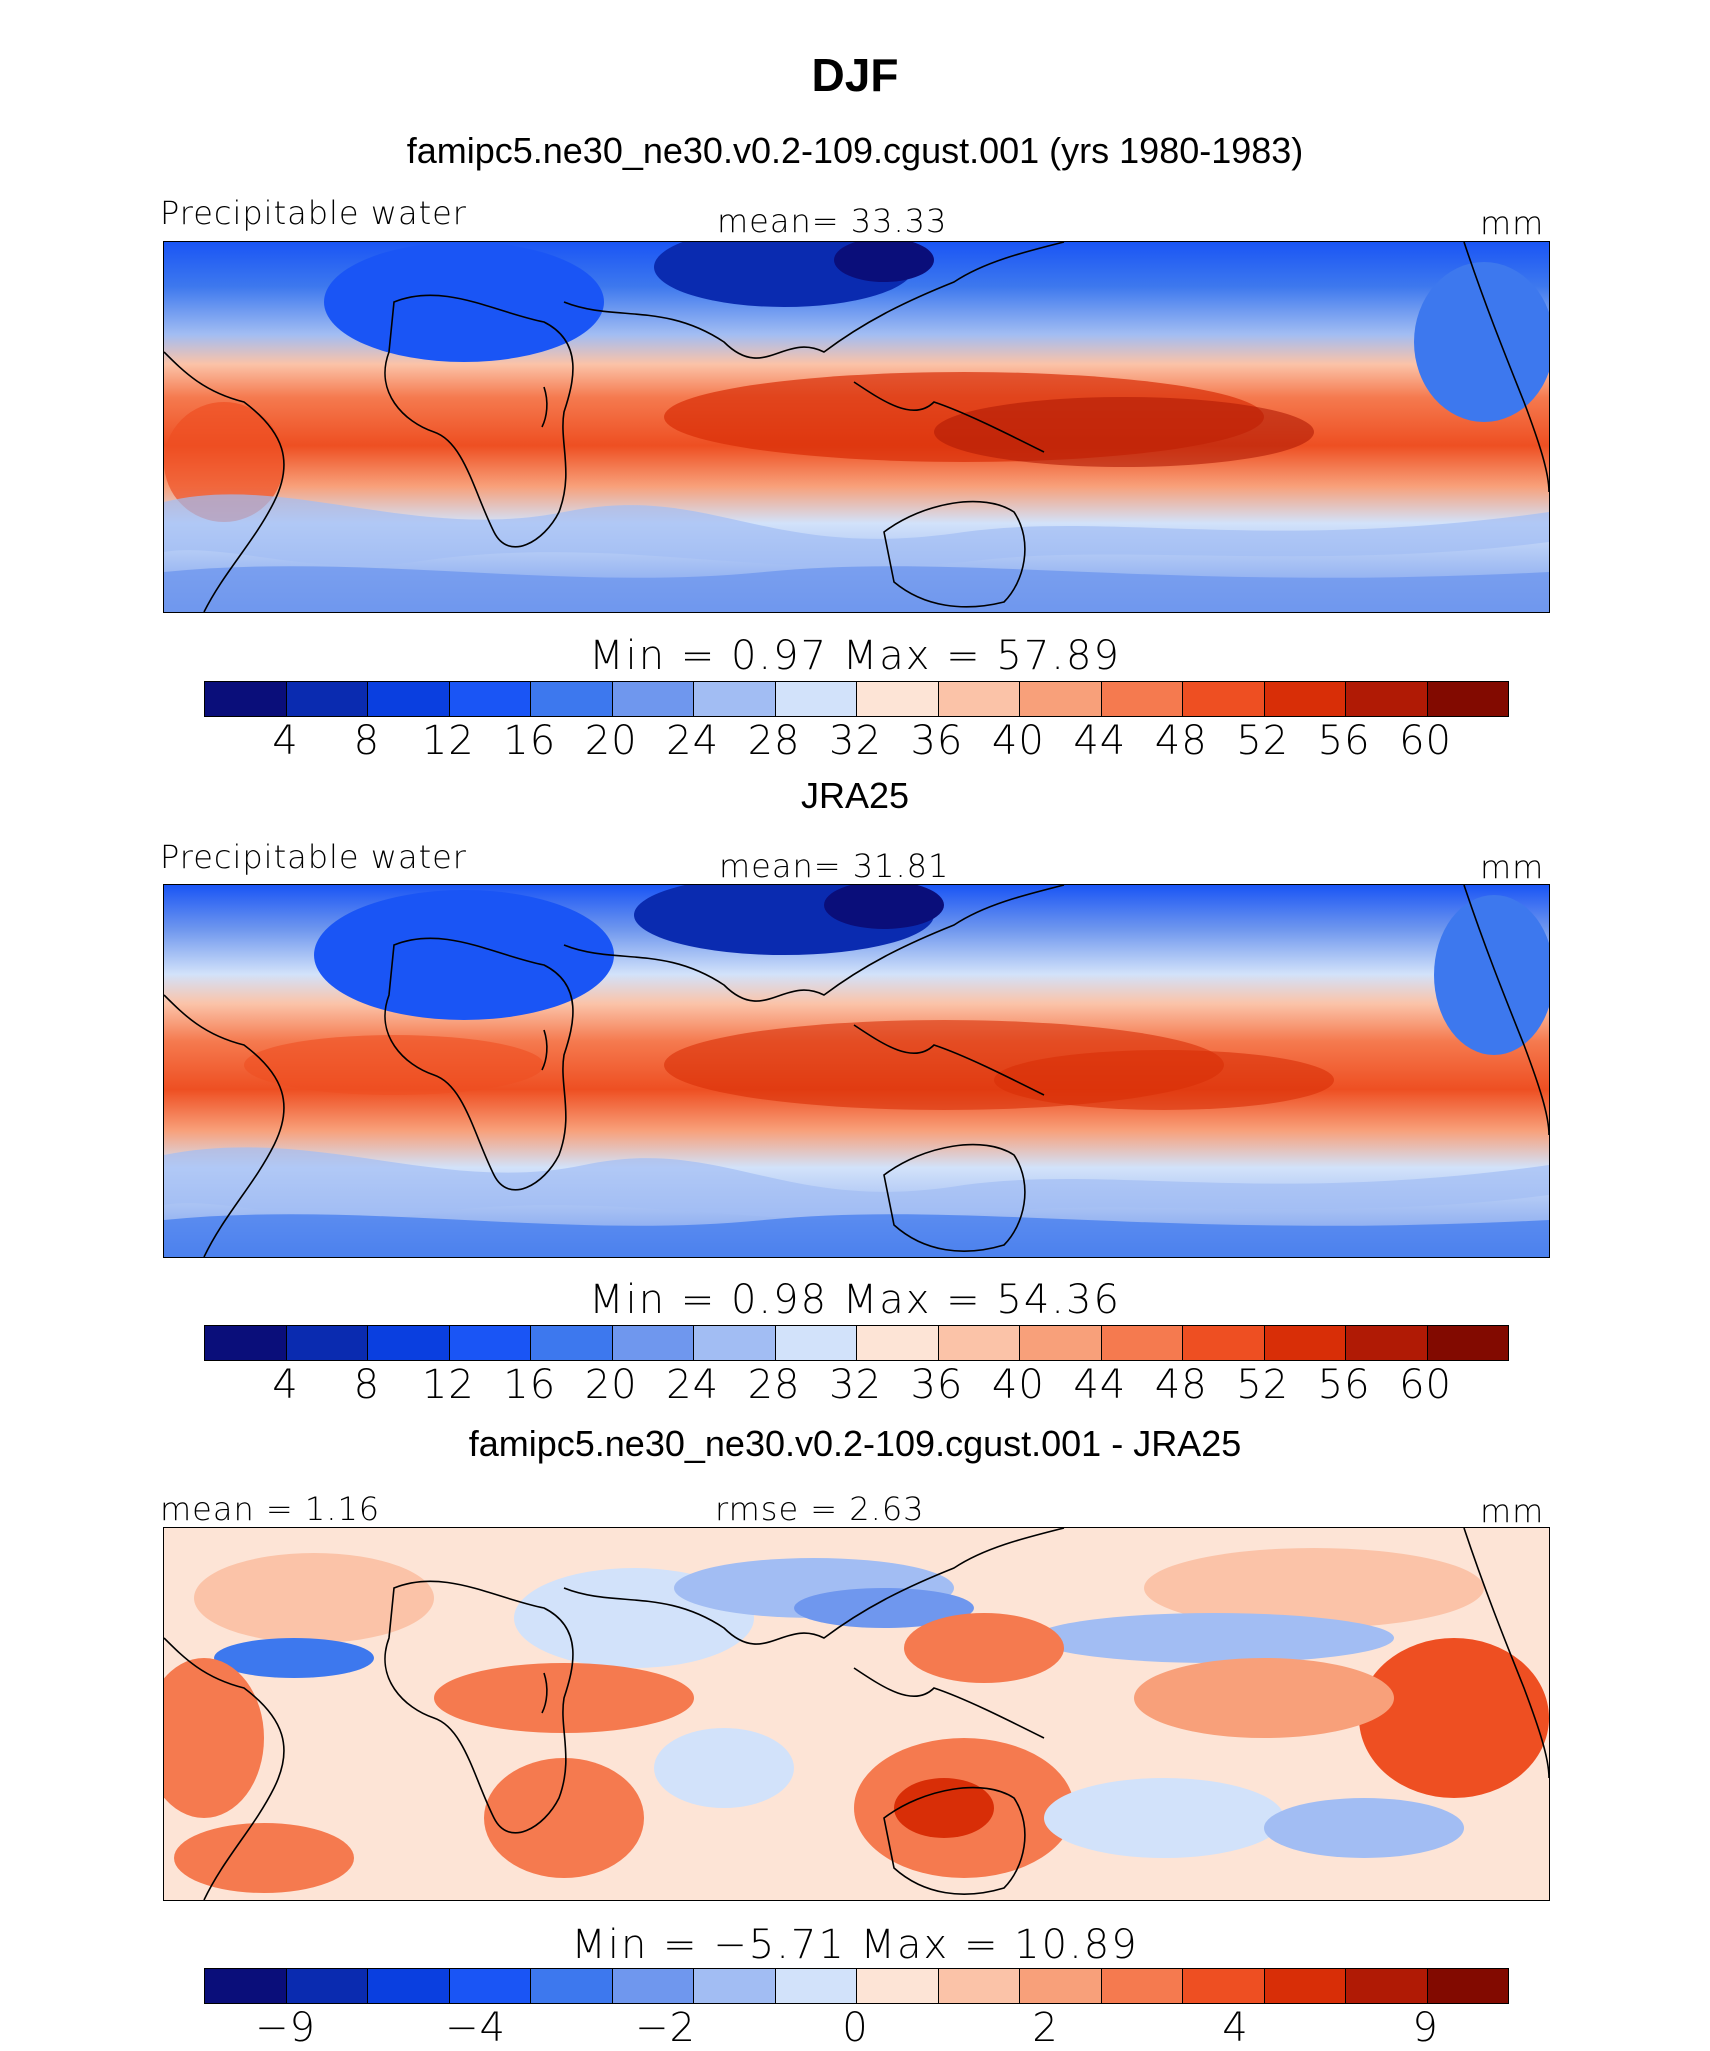 The width and height of the screenshot is (1710, 2051). What do you see at coordinates (832, 221) in the screenshot?
I see `panel-1-mean-label: mean= 33.33` at bounding box center [832, 221].